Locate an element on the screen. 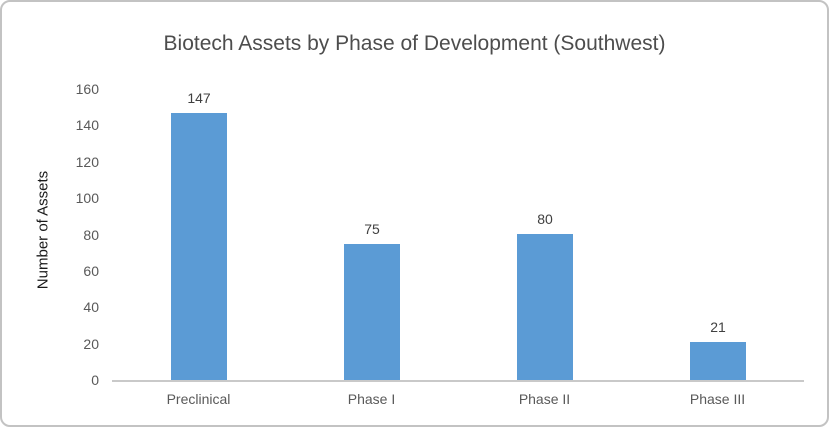 The width and height of the screenshot is (829, 427). x-axis-label-preclinical: Preclinical is located at coordinates (198, 399).